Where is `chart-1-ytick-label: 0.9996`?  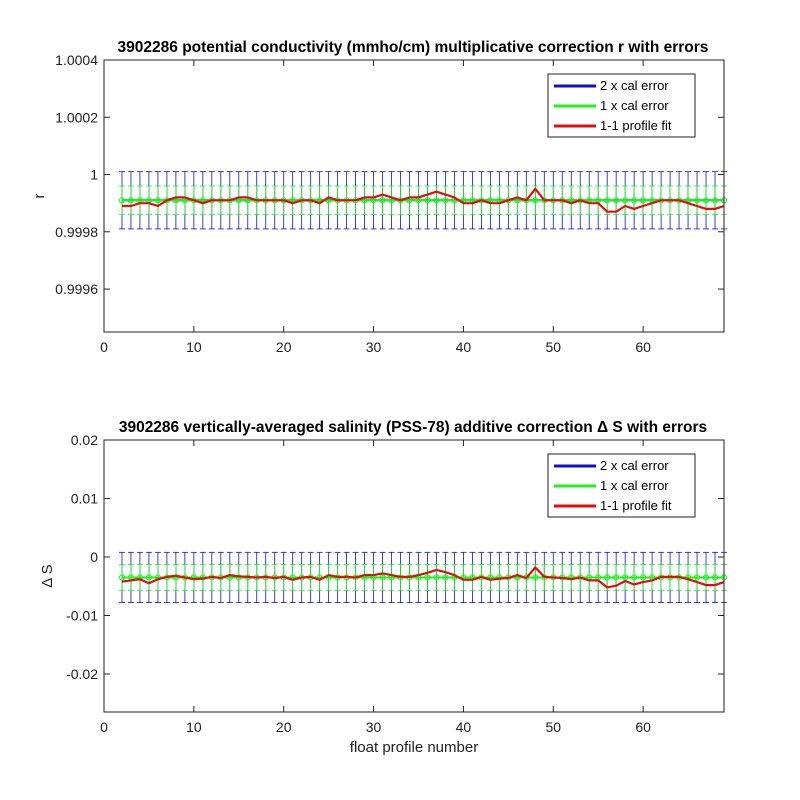 chart-1-ytick-label: 0.9996 is located at coordinates (76, 289).